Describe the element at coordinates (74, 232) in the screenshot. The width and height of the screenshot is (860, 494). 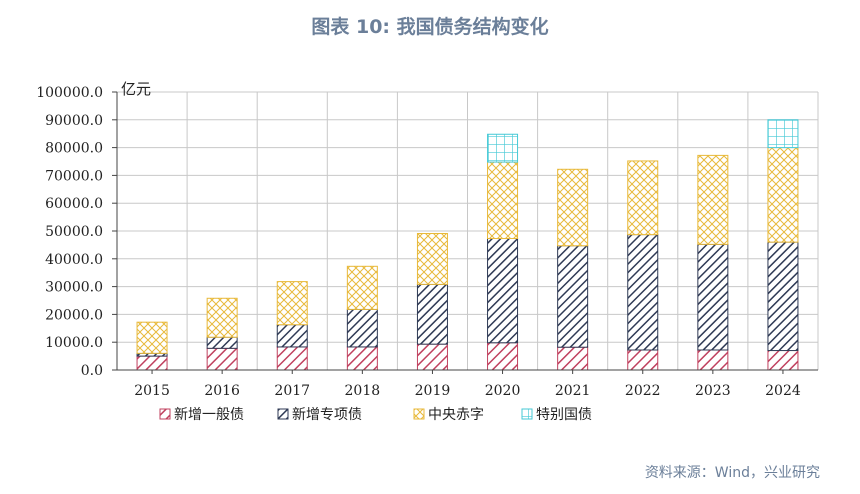
I see `y-tick-label: 50000.0` at that location.